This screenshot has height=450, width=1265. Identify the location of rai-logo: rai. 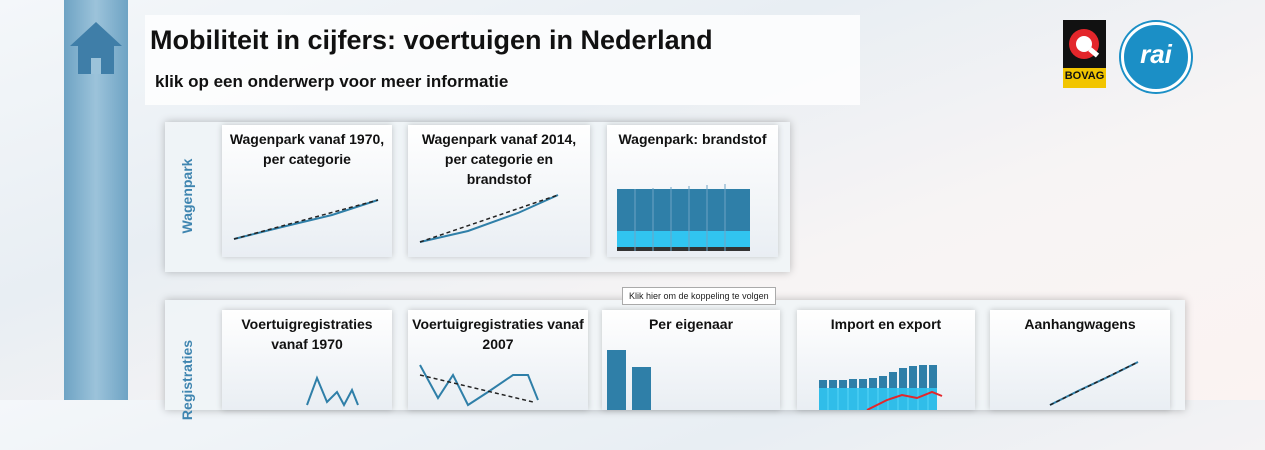
(1156, 57).